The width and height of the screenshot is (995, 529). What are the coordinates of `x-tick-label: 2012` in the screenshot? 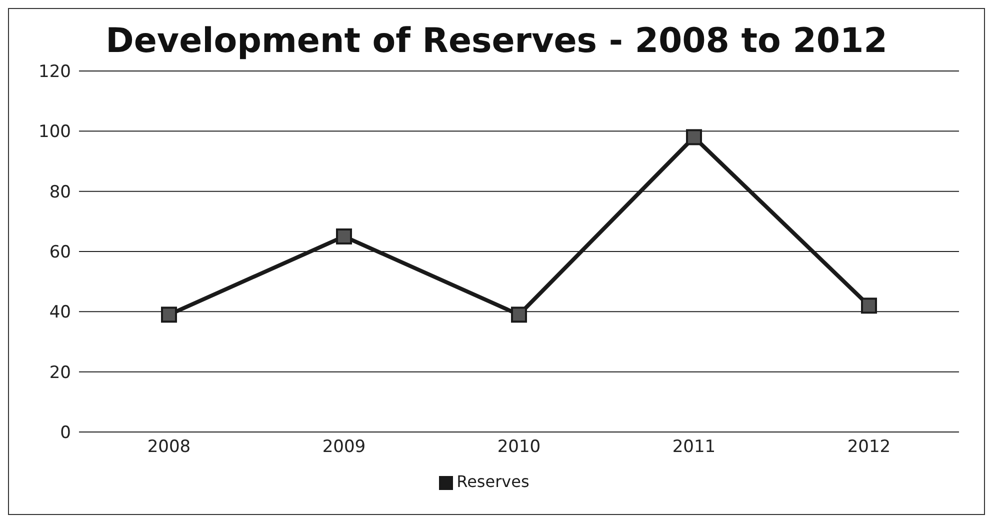 It's located at (869, 447).